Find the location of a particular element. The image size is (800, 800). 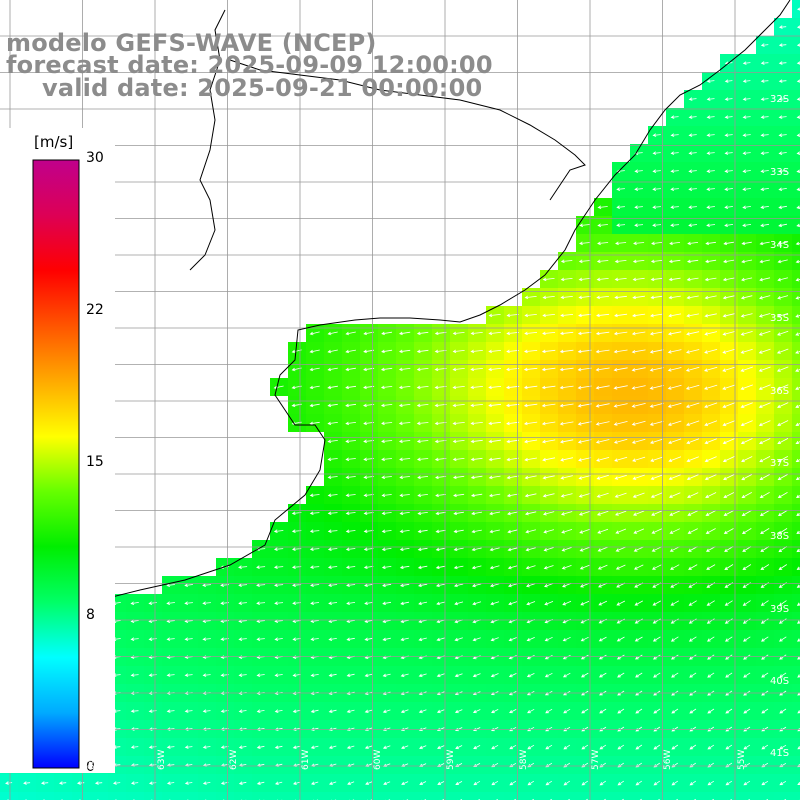

lon-label: 60W is located at coordinates (378, 759).